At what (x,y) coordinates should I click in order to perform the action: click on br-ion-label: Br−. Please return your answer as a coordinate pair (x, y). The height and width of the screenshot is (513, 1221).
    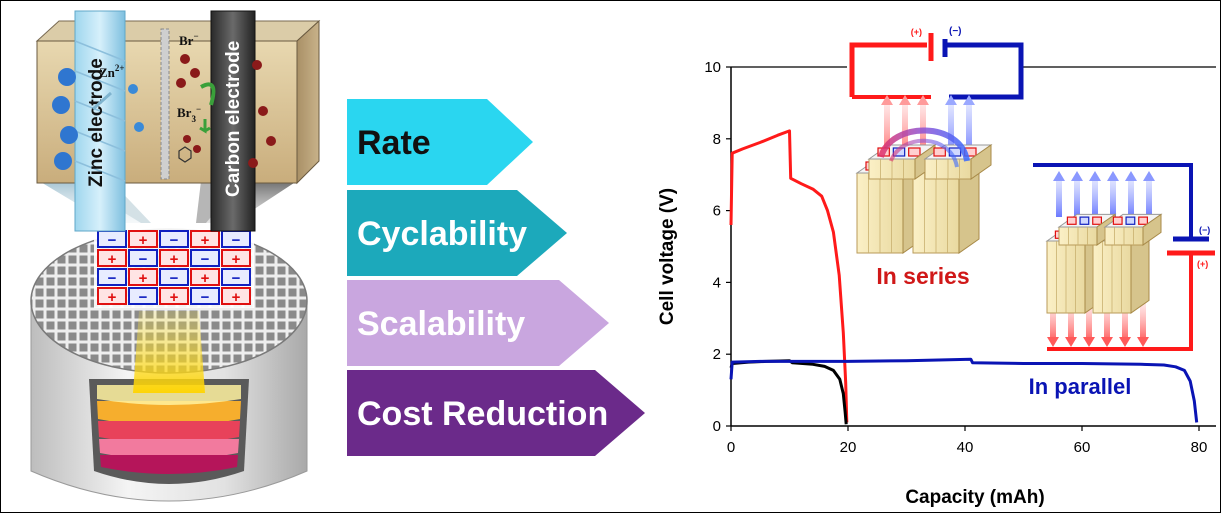
    Looking at the image, I should click on (189, 39).